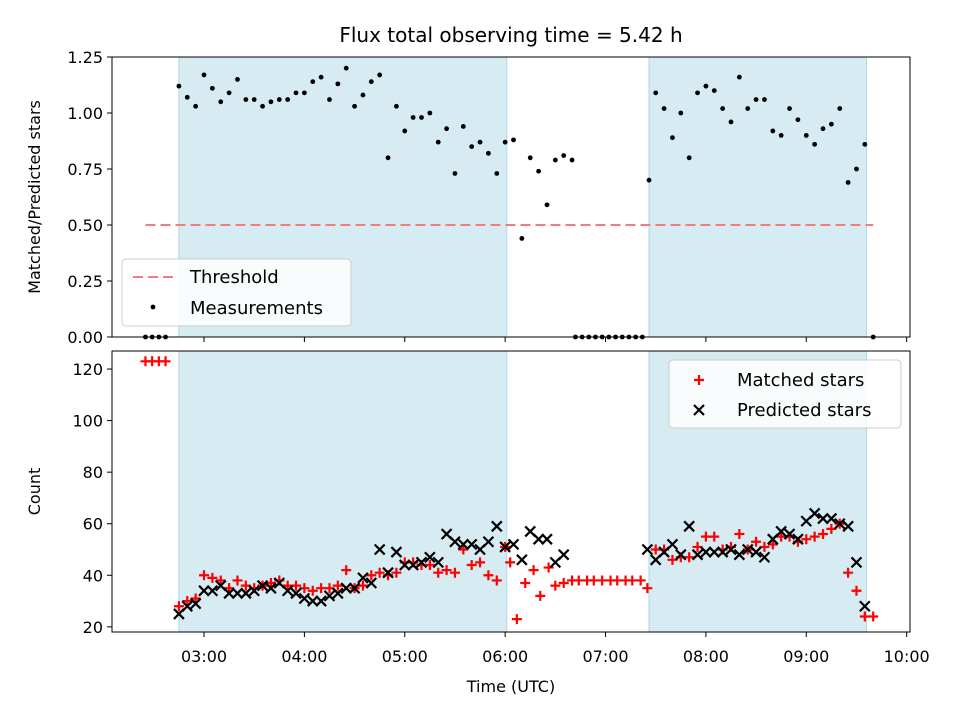 This screenshot has height=720, width=960. I want to click on legend-box, so click(785, 394).